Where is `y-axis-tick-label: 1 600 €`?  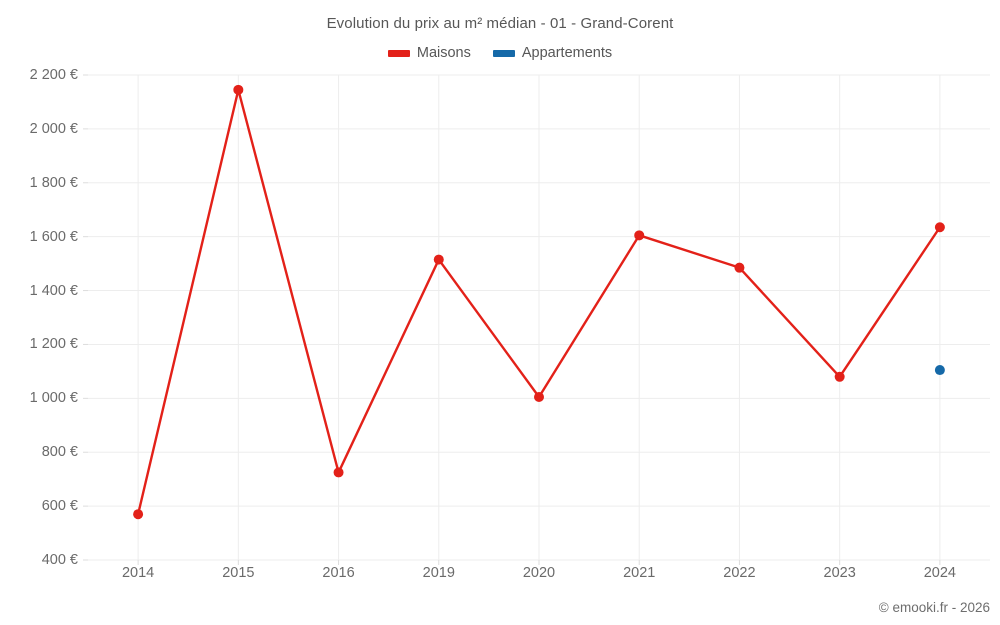
y-axis-tick-label: 1 600 € is located at coordinates (53, 236).